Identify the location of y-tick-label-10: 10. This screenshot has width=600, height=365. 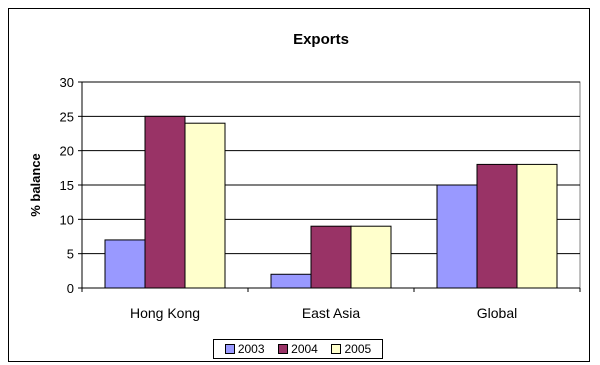
(67, 219).